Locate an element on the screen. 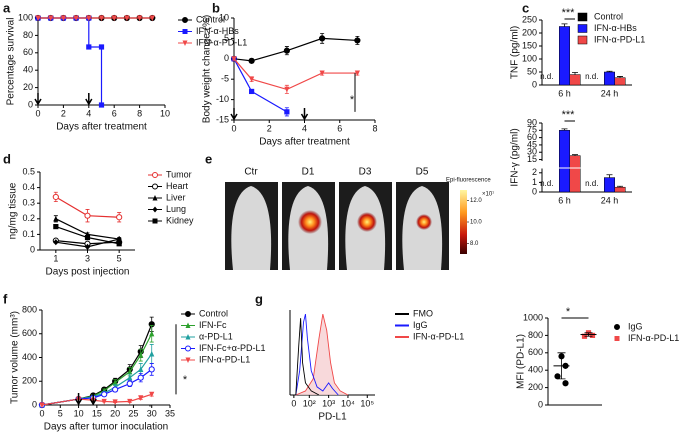 This screenshot has height=433, width=685. y-tick-label: 0.2 is located at coordinates (28, 218).